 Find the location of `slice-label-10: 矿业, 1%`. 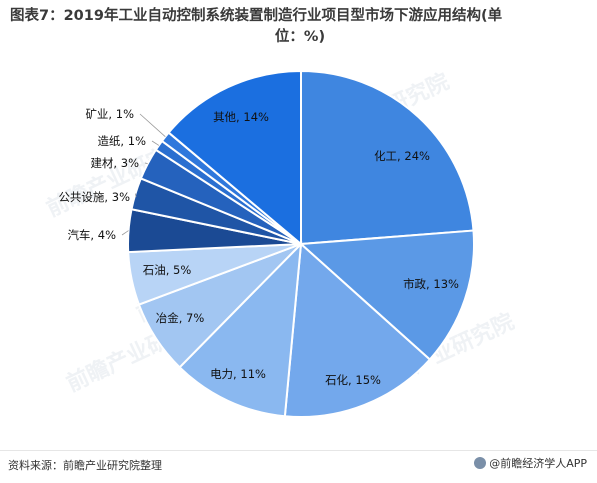

slice-label-10: 矿业, 1% is located at coordinates (109, 114).